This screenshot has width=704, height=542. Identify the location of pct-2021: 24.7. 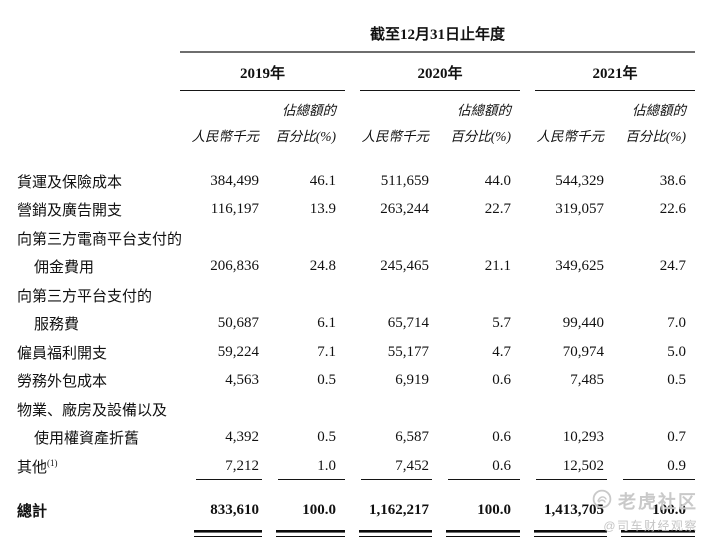
(673, 266).